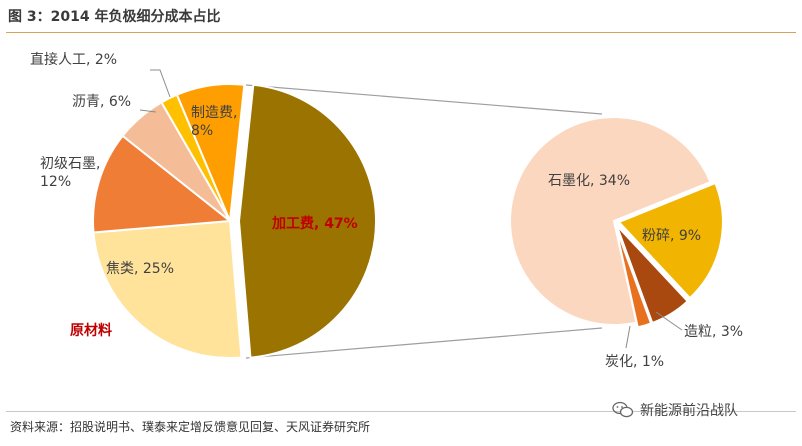 The width and height of the screenshot is (802, 446). What do you see at coordinates (70, 172) in the screenshot?
I see `slice-label-chuji-shimo: 初级石墨, 12%` at bounding box center [70, 172].